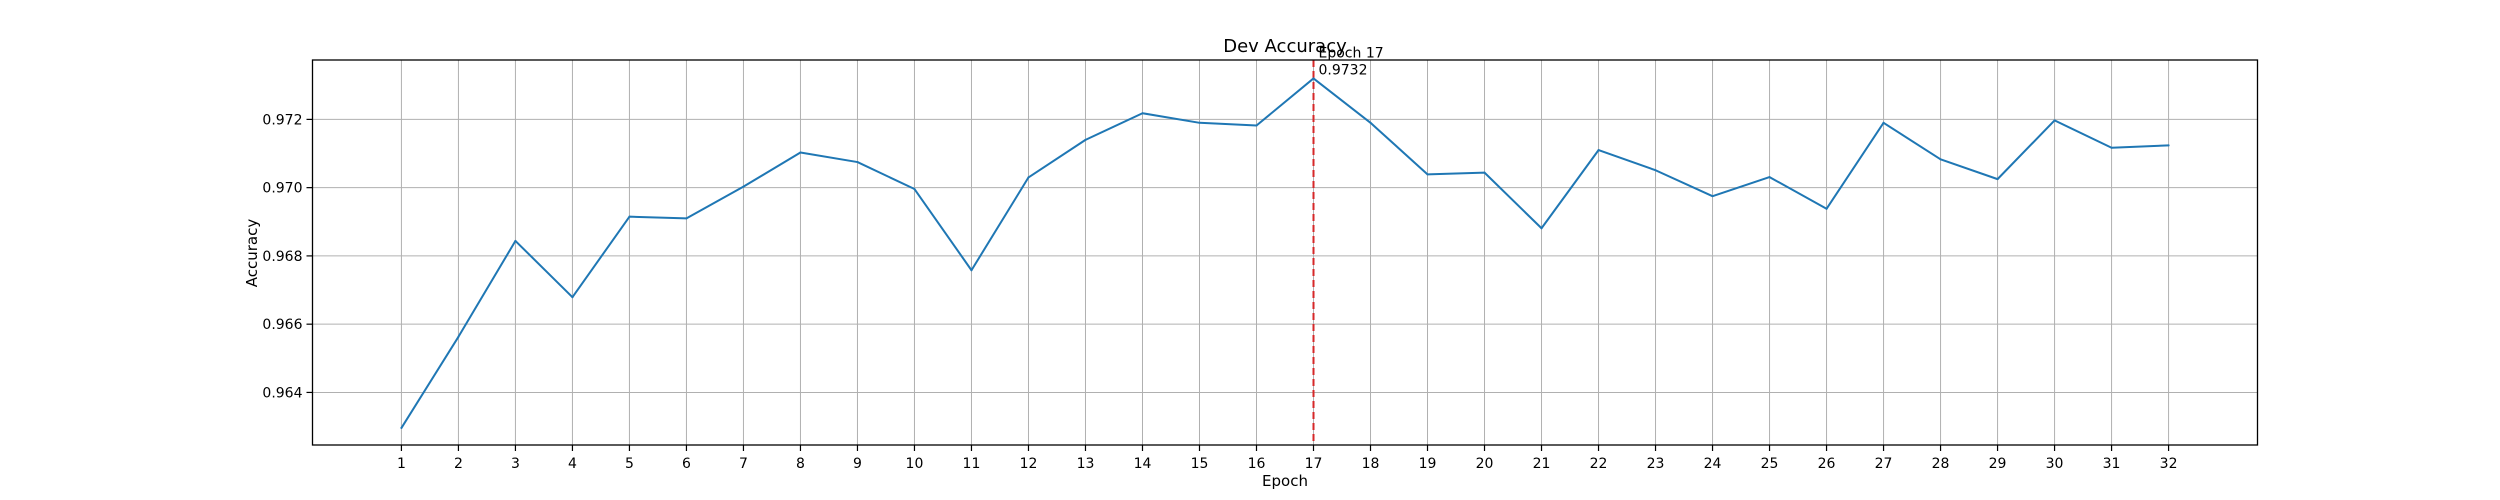  Describe the element at coordinates (1200, 464) in the screenshot. I see `x-tick-label: 15` at that location.